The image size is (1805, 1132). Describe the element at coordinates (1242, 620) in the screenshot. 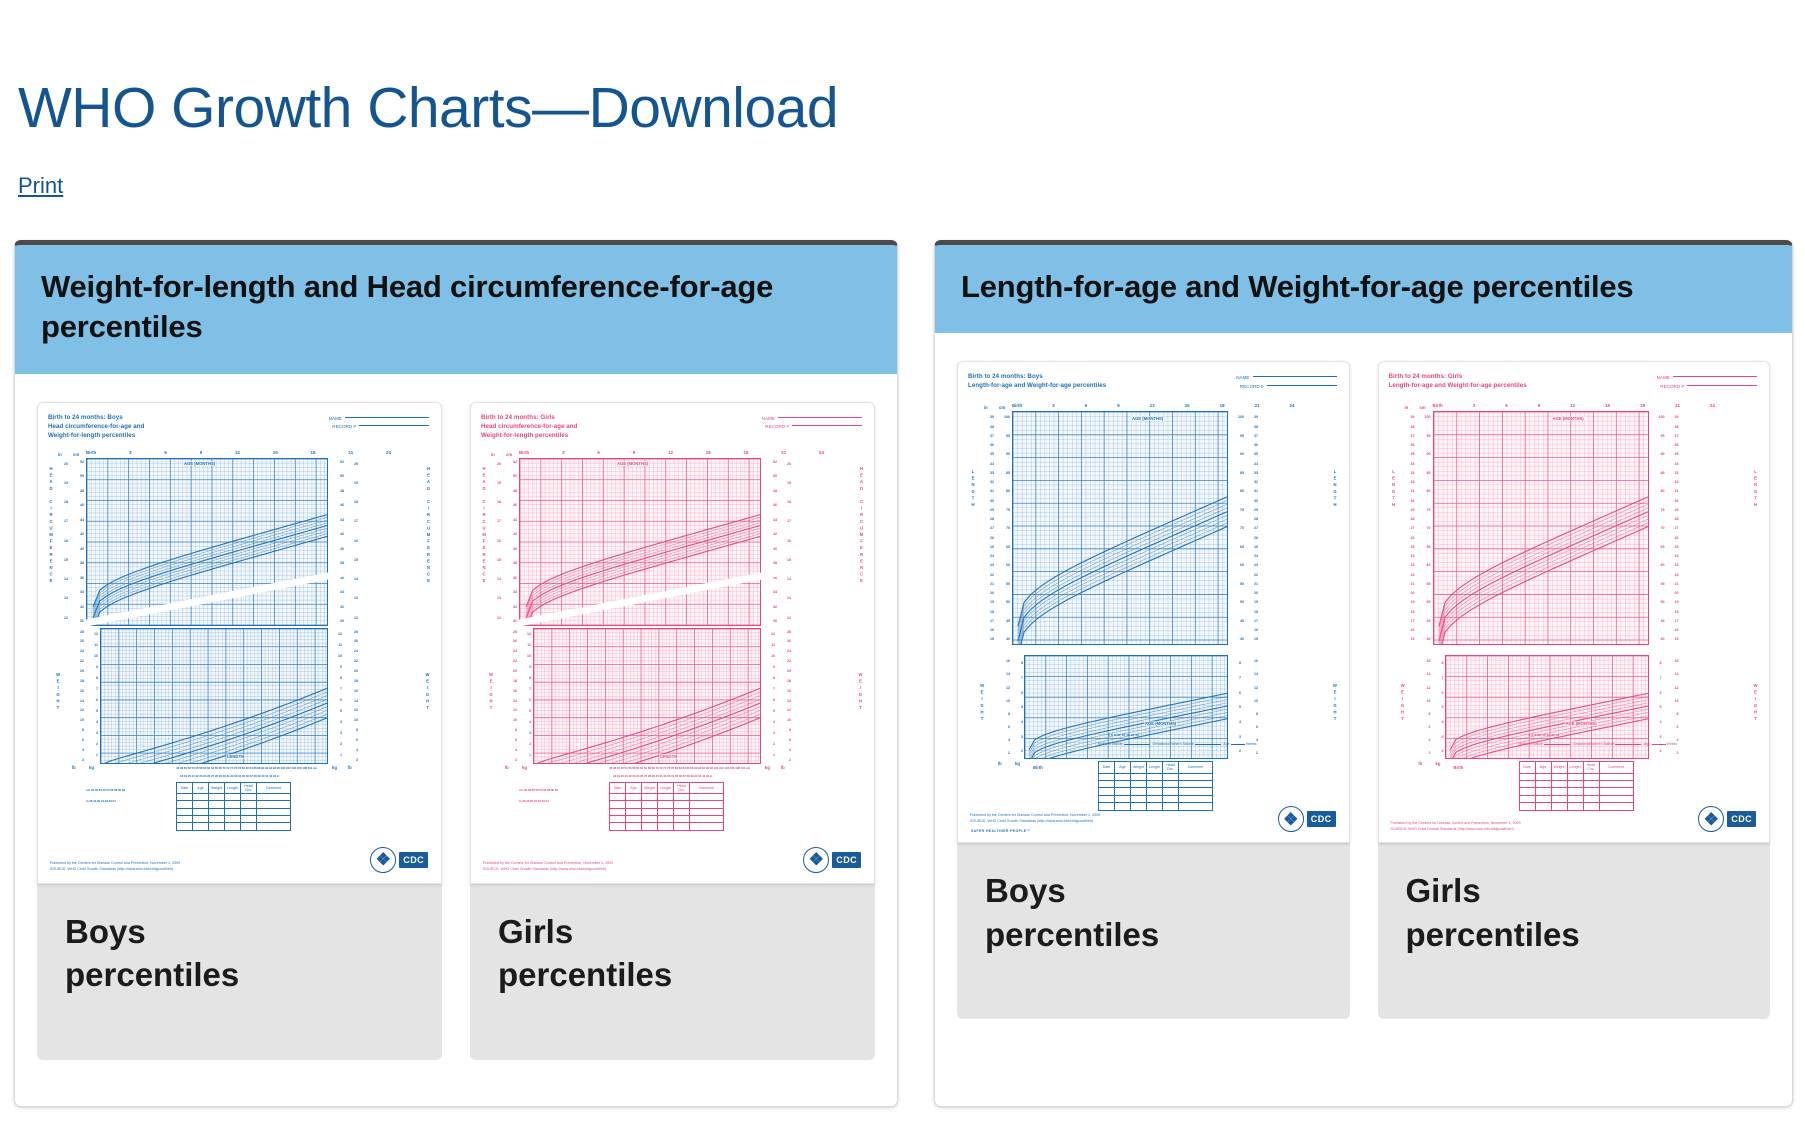

I see `axis-tick: 45` at that location.